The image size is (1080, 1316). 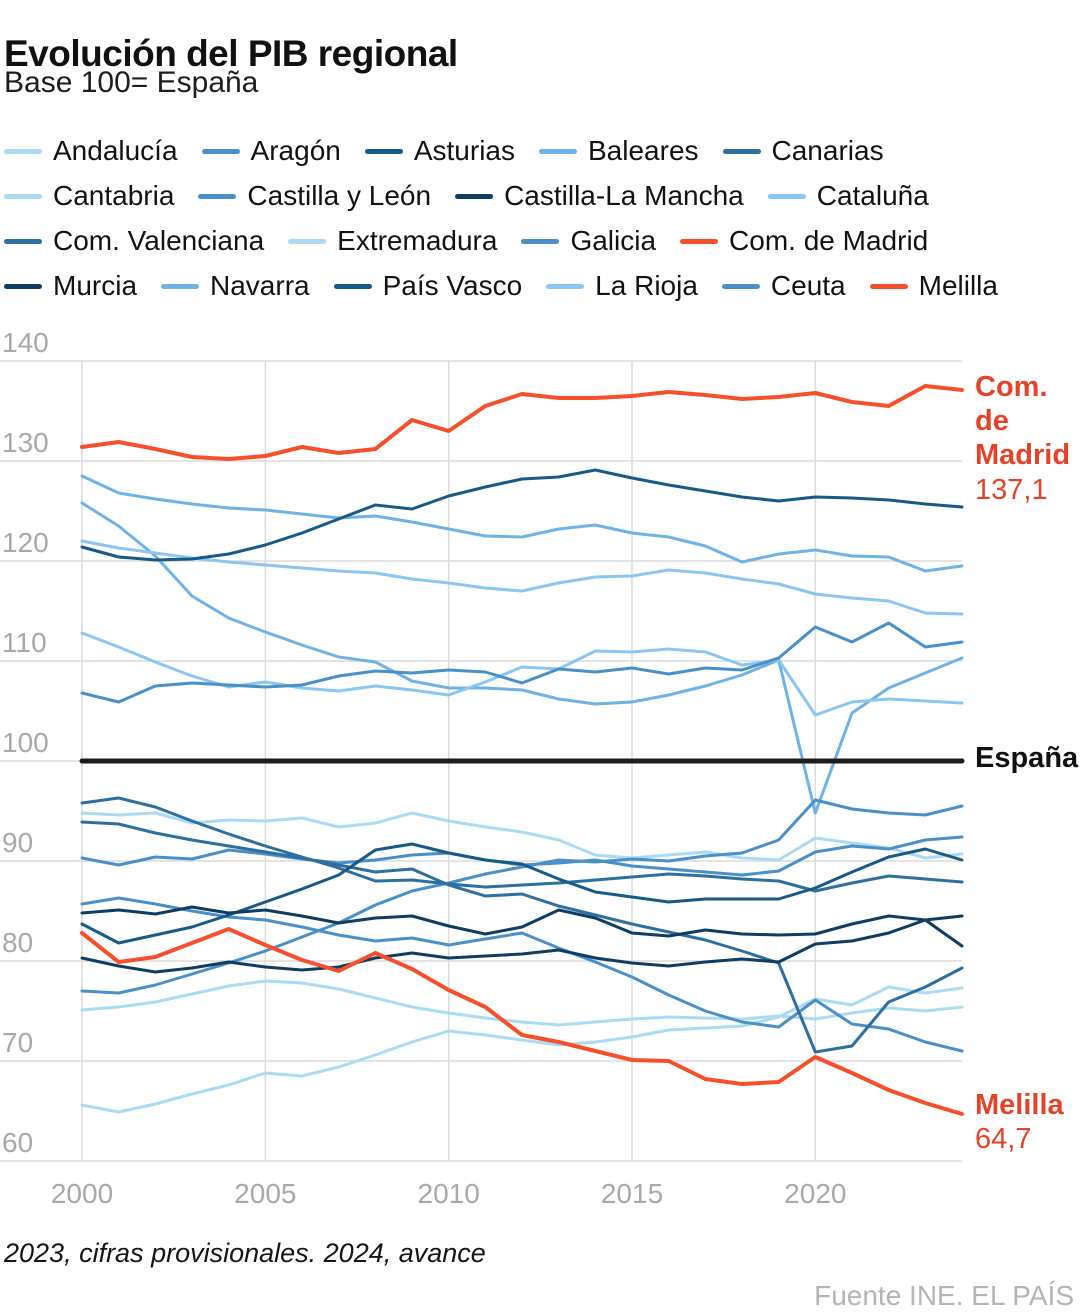 What do you see at coordinates (464, 150) in the screenshot?
I see `legend-label: Asturias` at bounding box center [464, 150].